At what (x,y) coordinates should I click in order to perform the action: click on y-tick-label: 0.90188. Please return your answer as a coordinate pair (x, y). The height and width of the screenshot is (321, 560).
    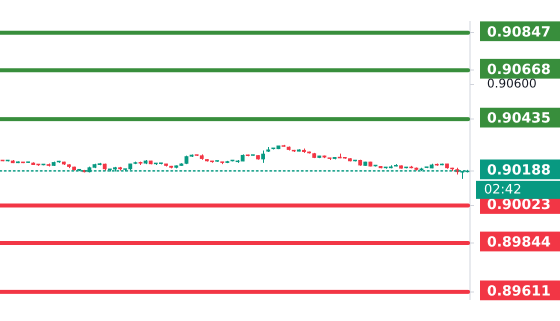
    Looking at the image, I should click on (519, 170).